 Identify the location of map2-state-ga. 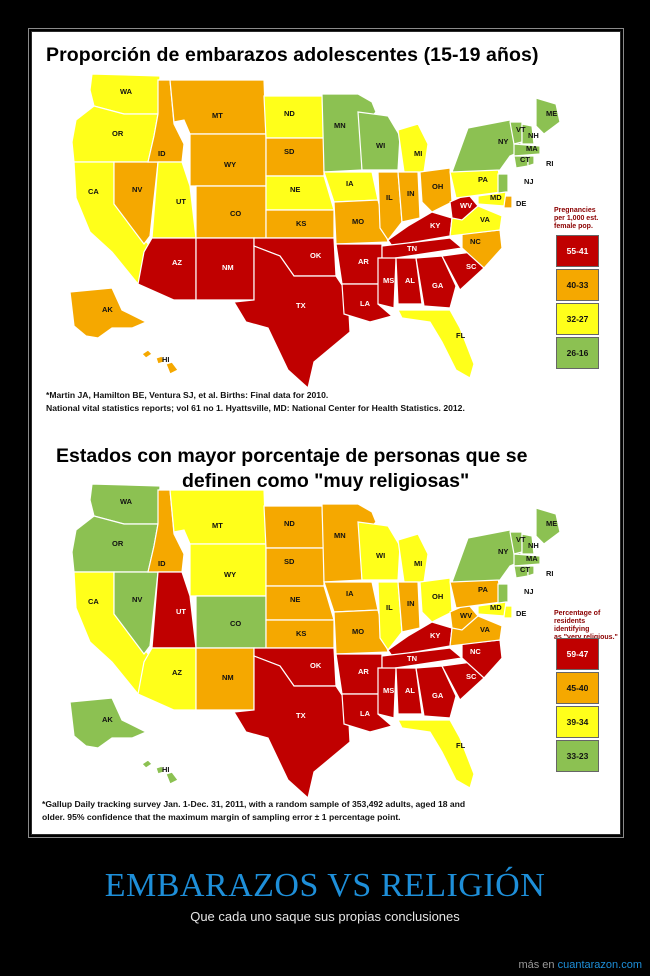
(436, 692).